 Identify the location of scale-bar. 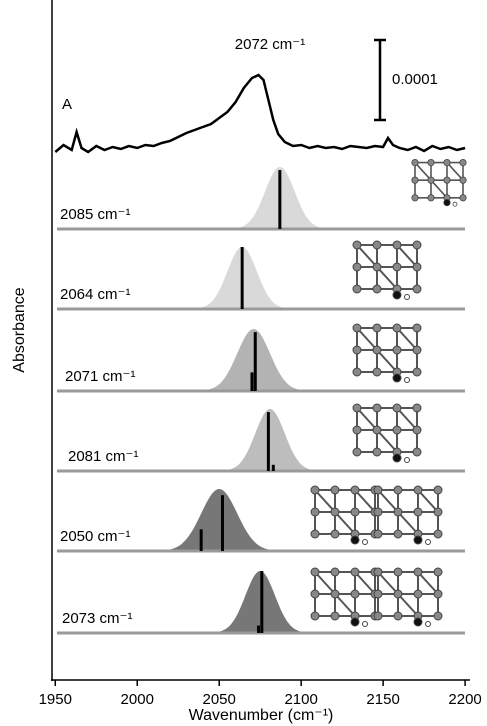
(380, 80).